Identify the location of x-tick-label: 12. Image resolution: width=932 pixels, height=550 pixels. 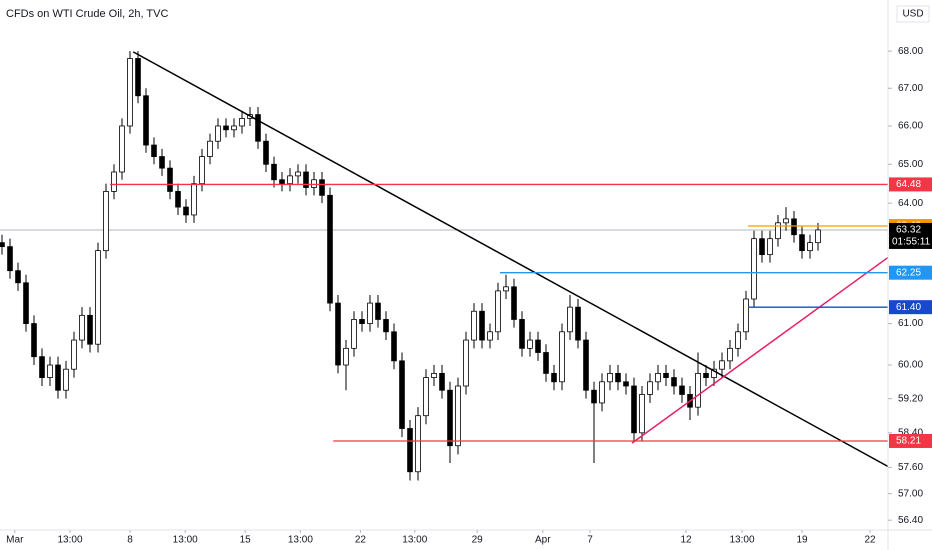
(686, 540).